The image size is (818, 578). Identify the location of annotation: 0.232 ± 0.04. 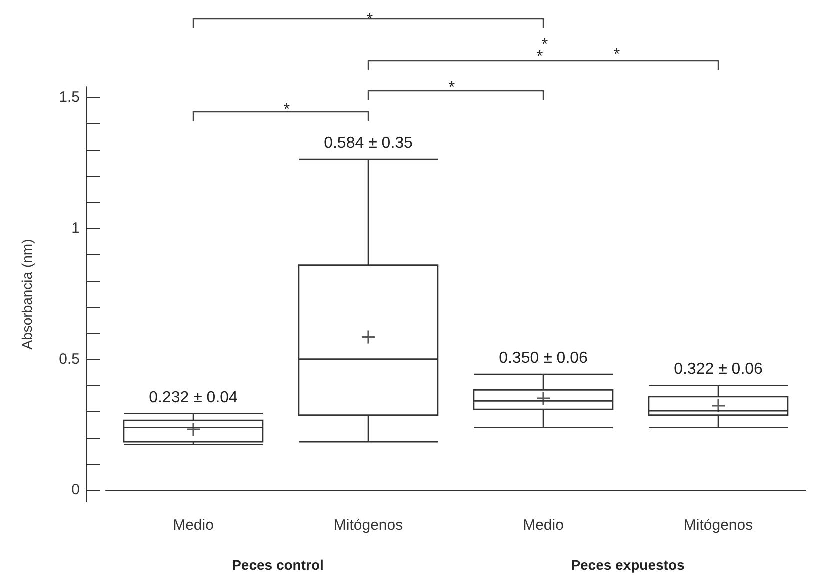
(193, 397).